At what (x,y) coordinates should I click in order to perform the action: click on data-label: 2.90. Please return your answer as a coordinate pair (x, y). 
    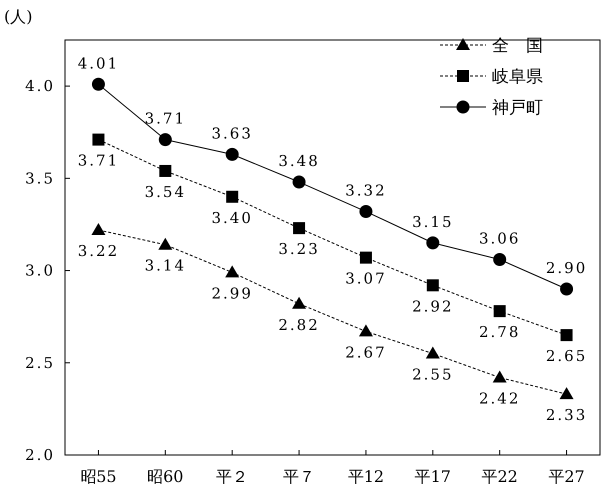
    Looking at the image, I should click on (567, 268).